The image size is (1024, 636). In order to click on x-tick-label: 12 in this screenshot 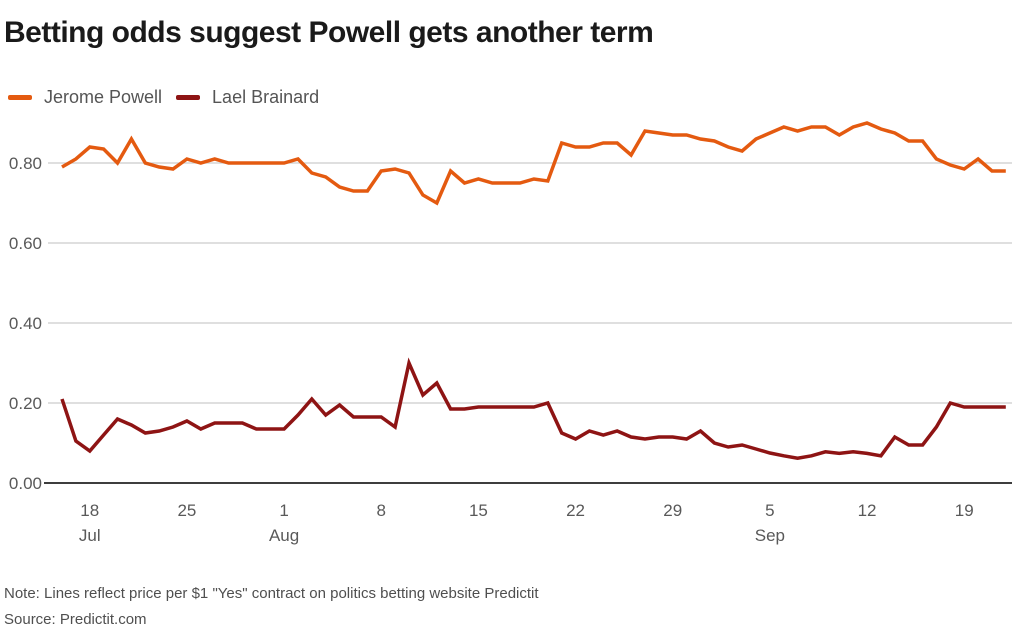, I will do `click(867, 510)`.